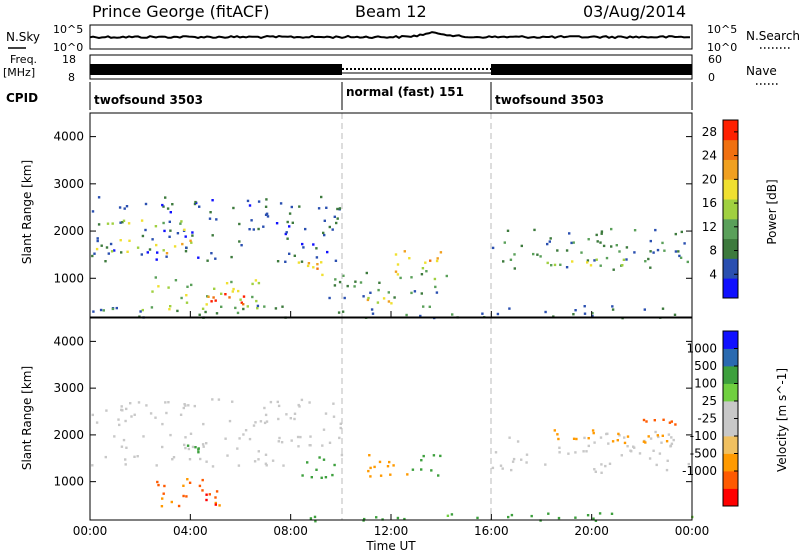  I want to click on freq-label-line2: [MHz], so click(19, 72).